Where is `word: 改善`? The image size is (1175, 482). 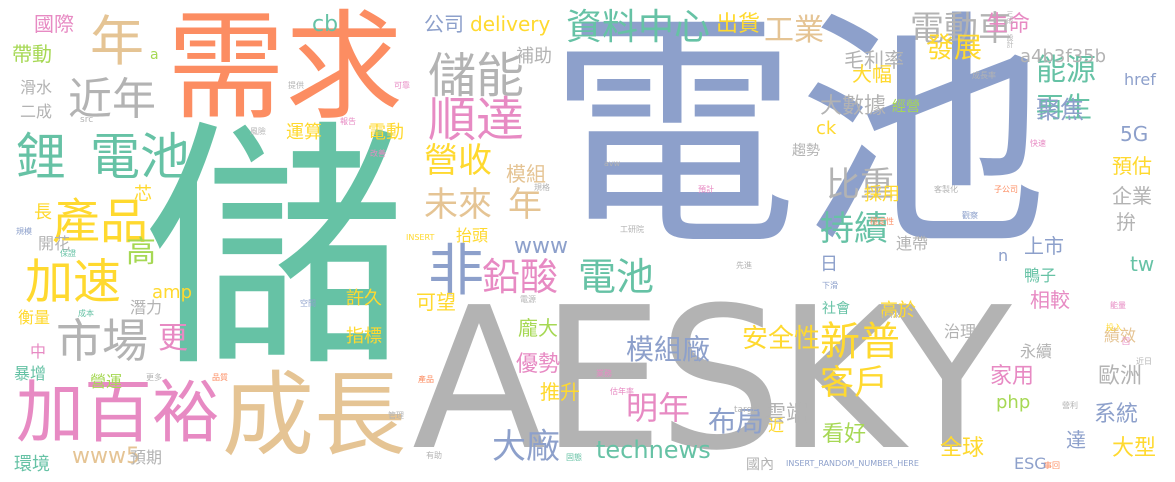 word: 改善 is located at coordinates (378, 153).